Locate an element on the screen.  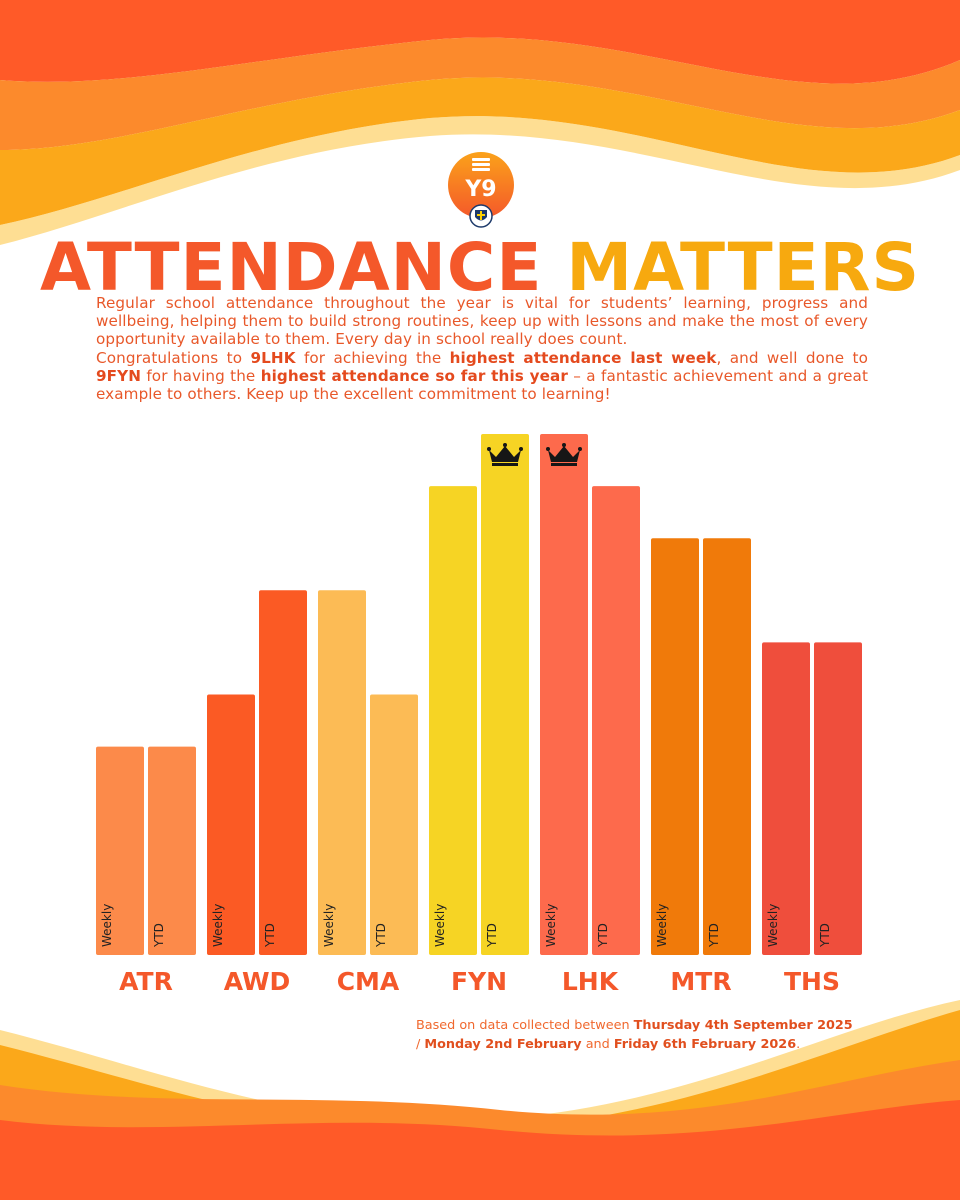
top-wave-light is located at coordinates (480, 180).